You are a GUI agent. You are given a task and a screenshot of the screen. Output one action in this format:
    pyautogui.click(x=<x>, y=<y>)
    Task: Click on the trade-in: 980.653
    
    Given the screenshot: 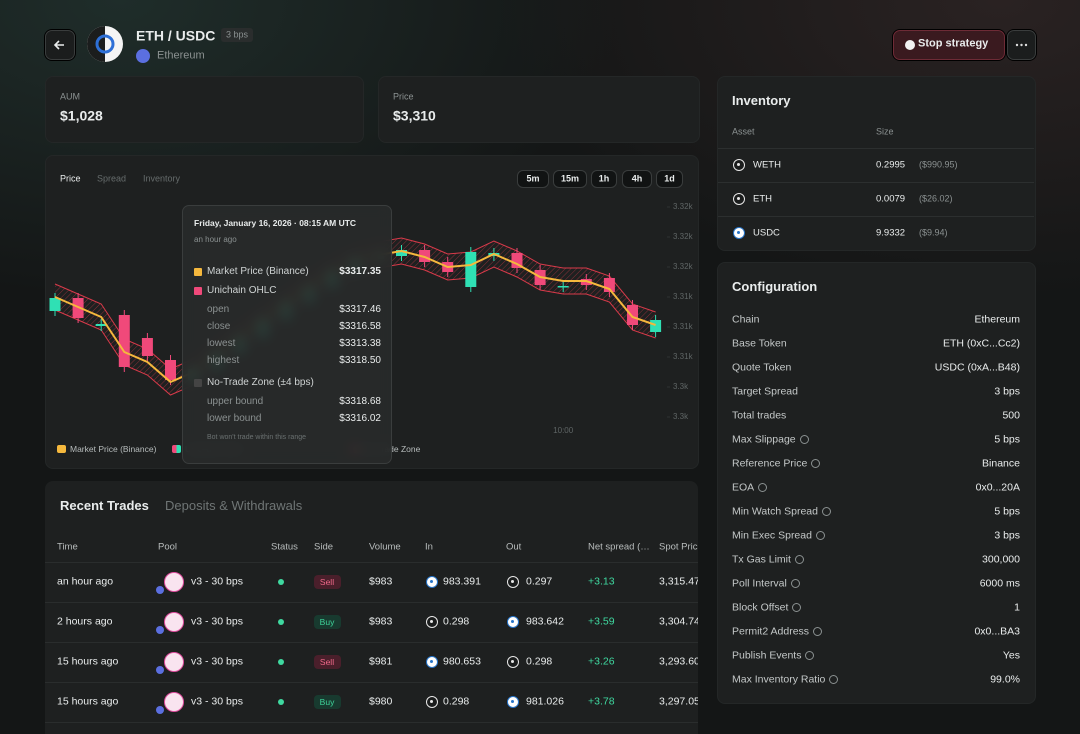 What is the action you would take?
    pyautogui.click(x=462, y=661)
    